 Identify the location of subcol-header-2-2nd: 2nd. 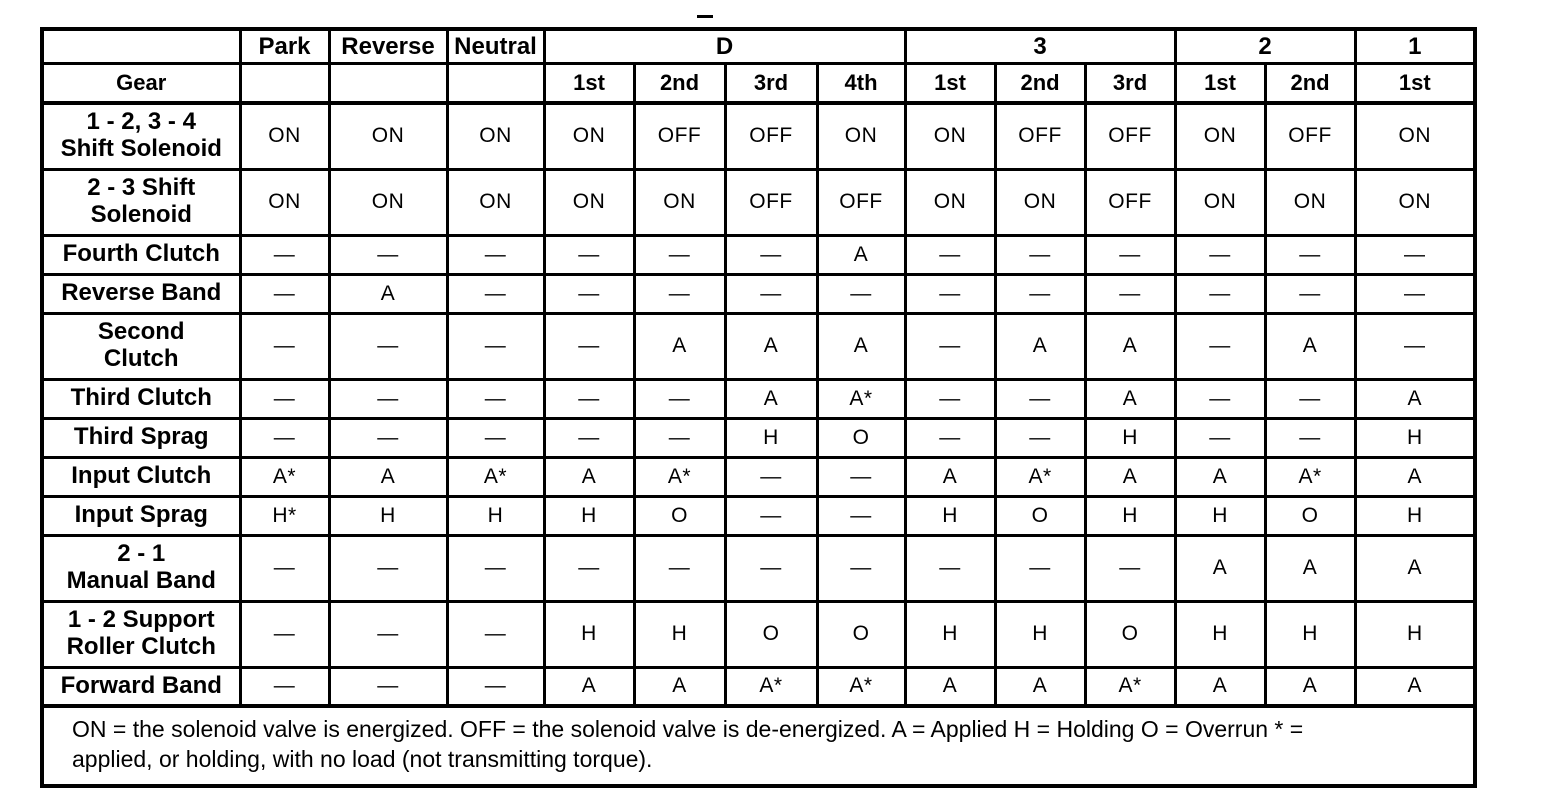
(1310, 83).